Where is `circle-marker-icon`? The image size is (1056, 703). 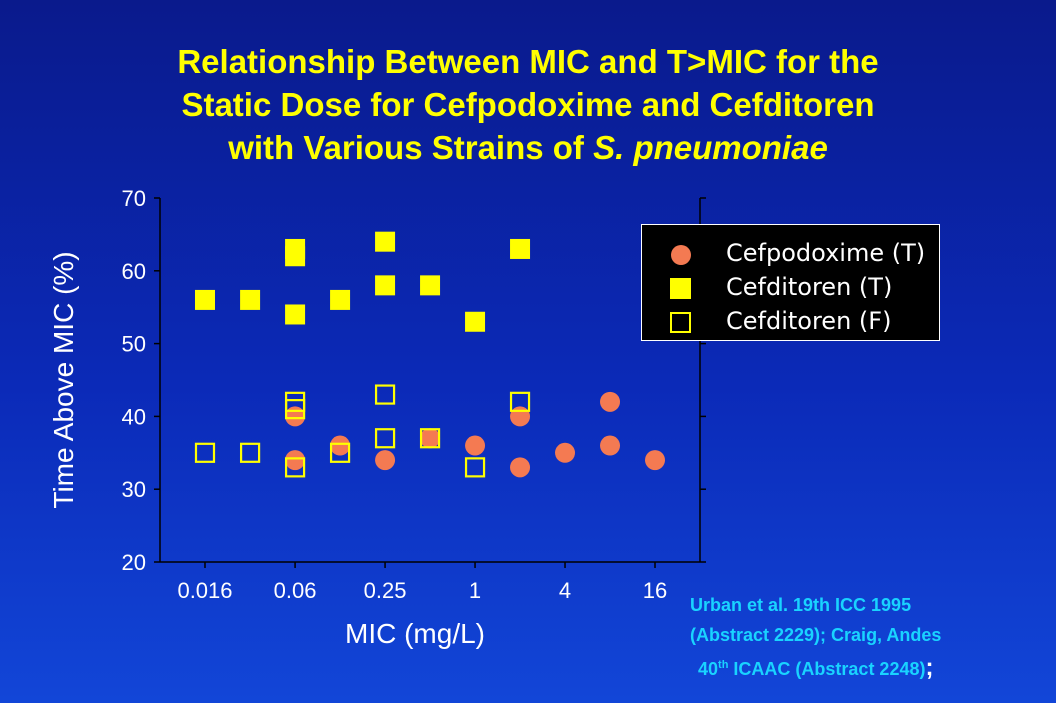 circle-marker-icon is located at coordinates (681, 255).